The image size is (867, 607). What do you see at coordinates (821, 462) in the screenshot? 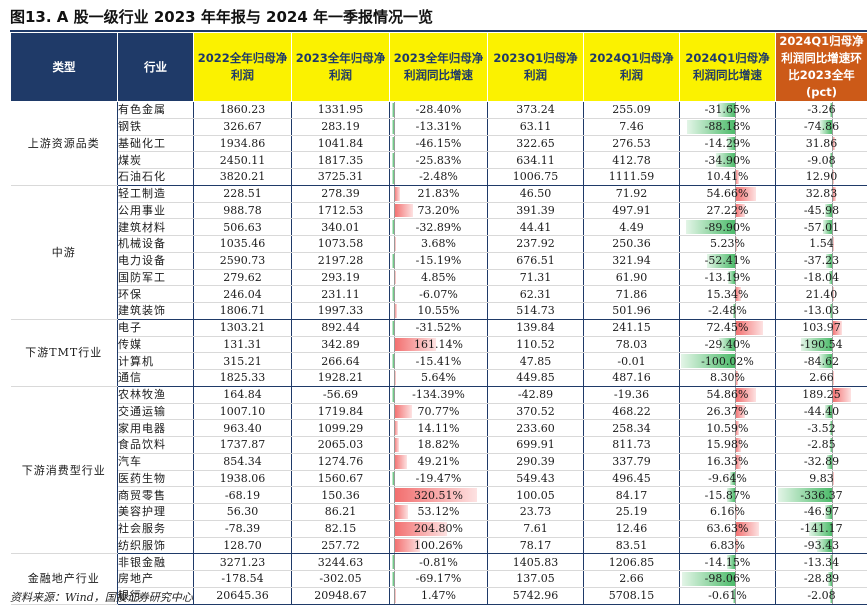
I see `growth-diff-cell: -32.89` at bounding box center [821, 462].